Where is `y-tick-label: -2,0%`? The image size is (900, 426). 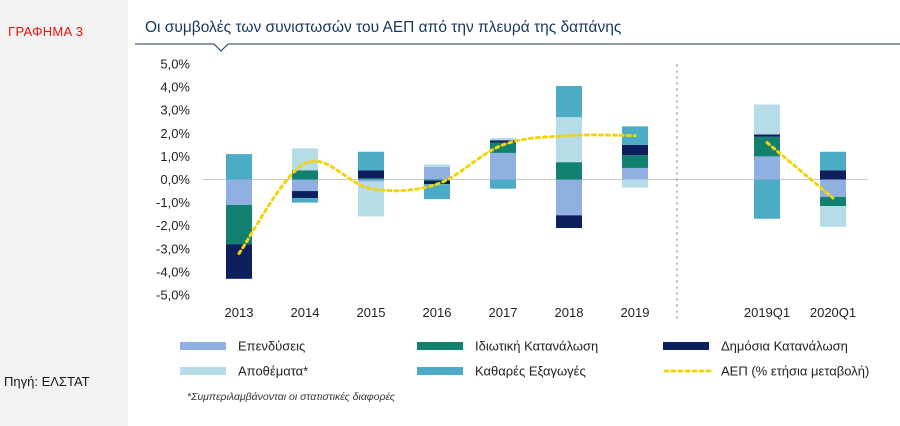
y-tick-label: -2,0% is located at coordinates (173, 225).